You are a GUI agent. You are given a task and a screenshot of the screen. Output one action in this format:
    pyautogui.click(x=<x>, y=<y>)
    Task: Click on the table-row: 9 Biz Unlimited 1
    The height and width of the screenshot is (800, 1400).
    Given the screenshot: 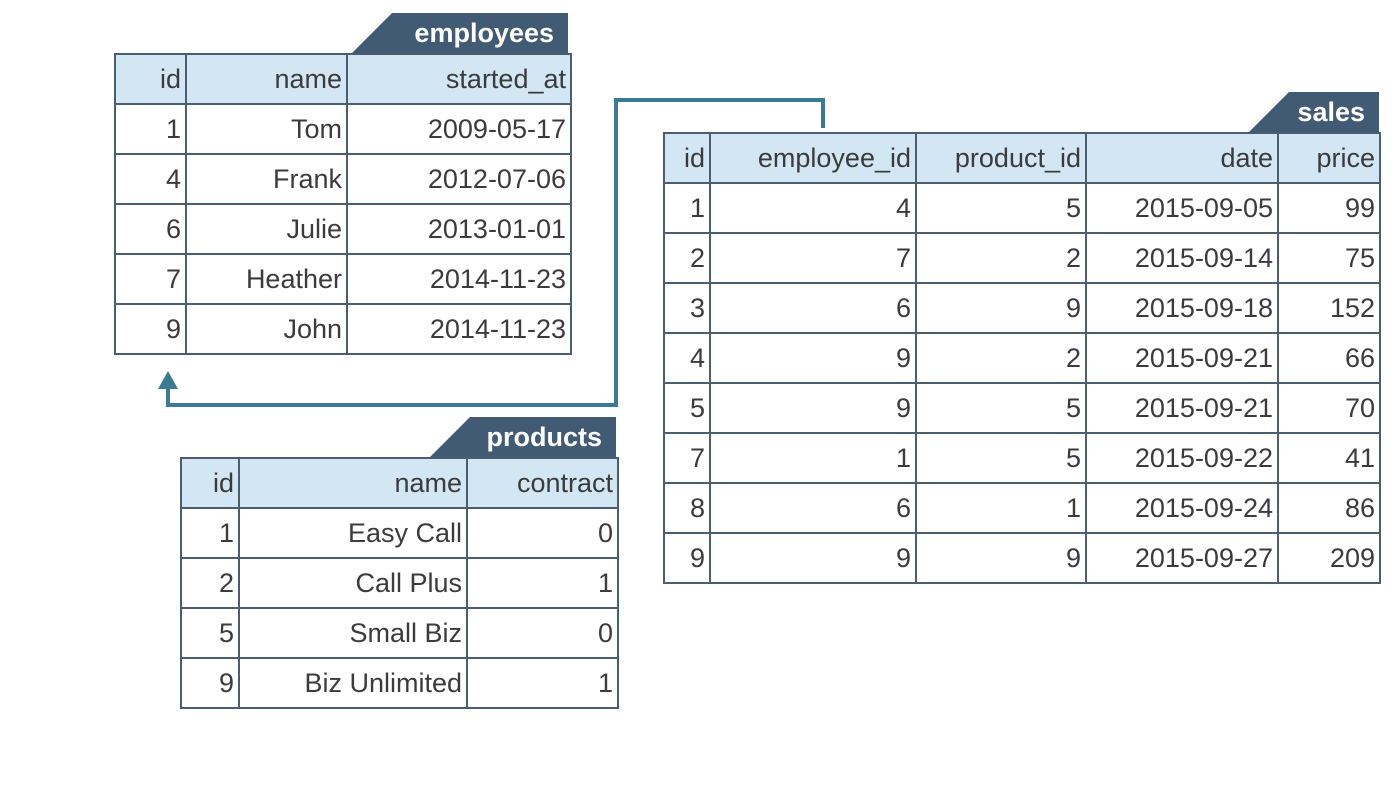 What is the action you would take?
    pyautogui.click(x=399, y=683)
    